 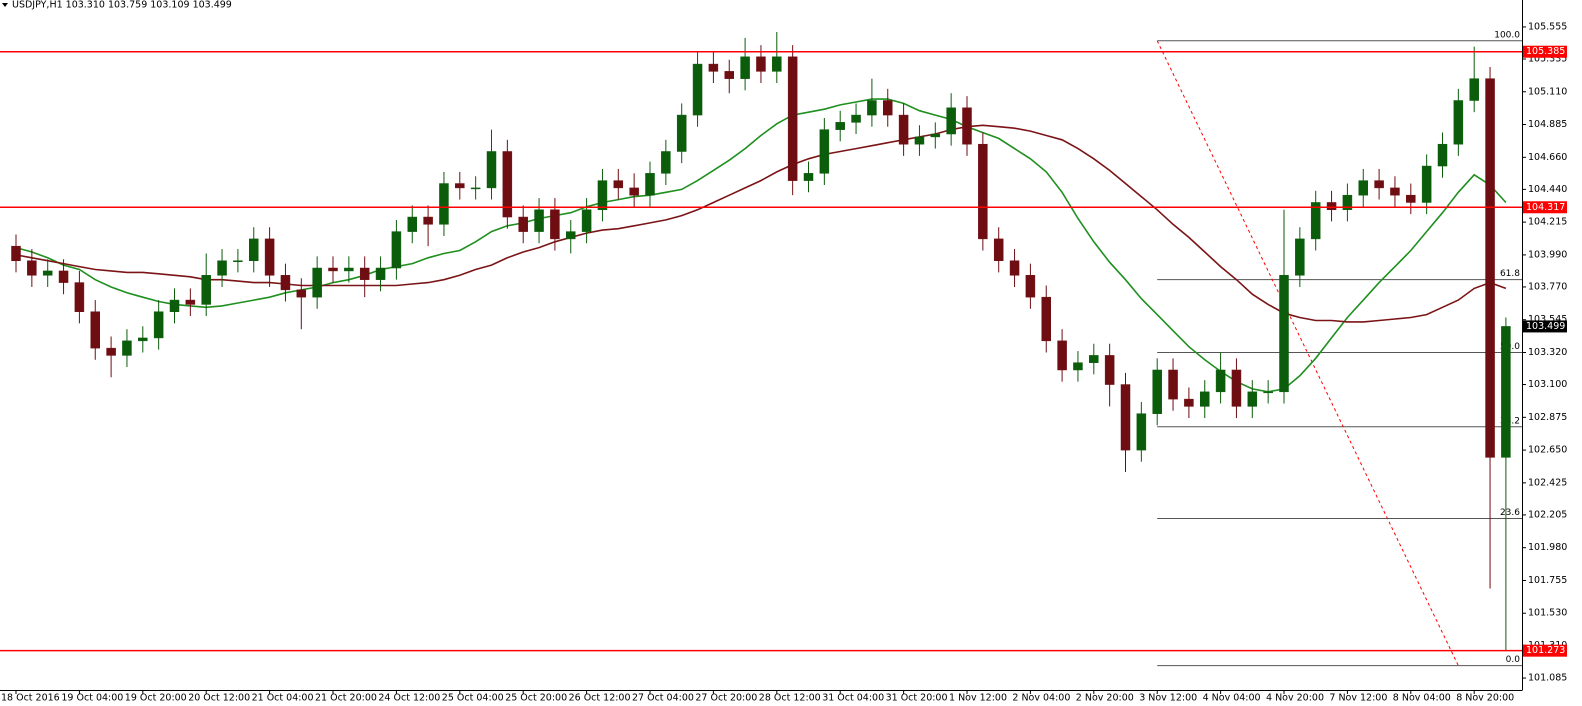 I want to click on price-level-label: 104.317, so click(x=1545, y=207).